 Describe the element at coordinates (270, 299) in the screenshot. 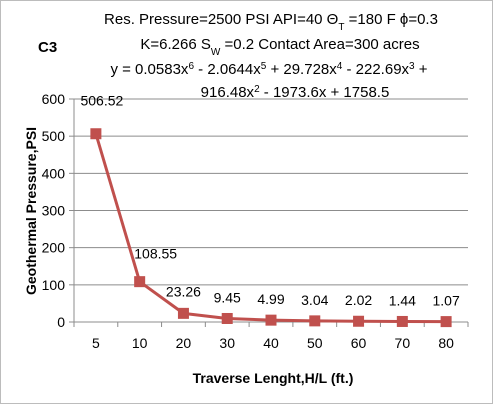

I see `data-label-40: 4.99` at that location.